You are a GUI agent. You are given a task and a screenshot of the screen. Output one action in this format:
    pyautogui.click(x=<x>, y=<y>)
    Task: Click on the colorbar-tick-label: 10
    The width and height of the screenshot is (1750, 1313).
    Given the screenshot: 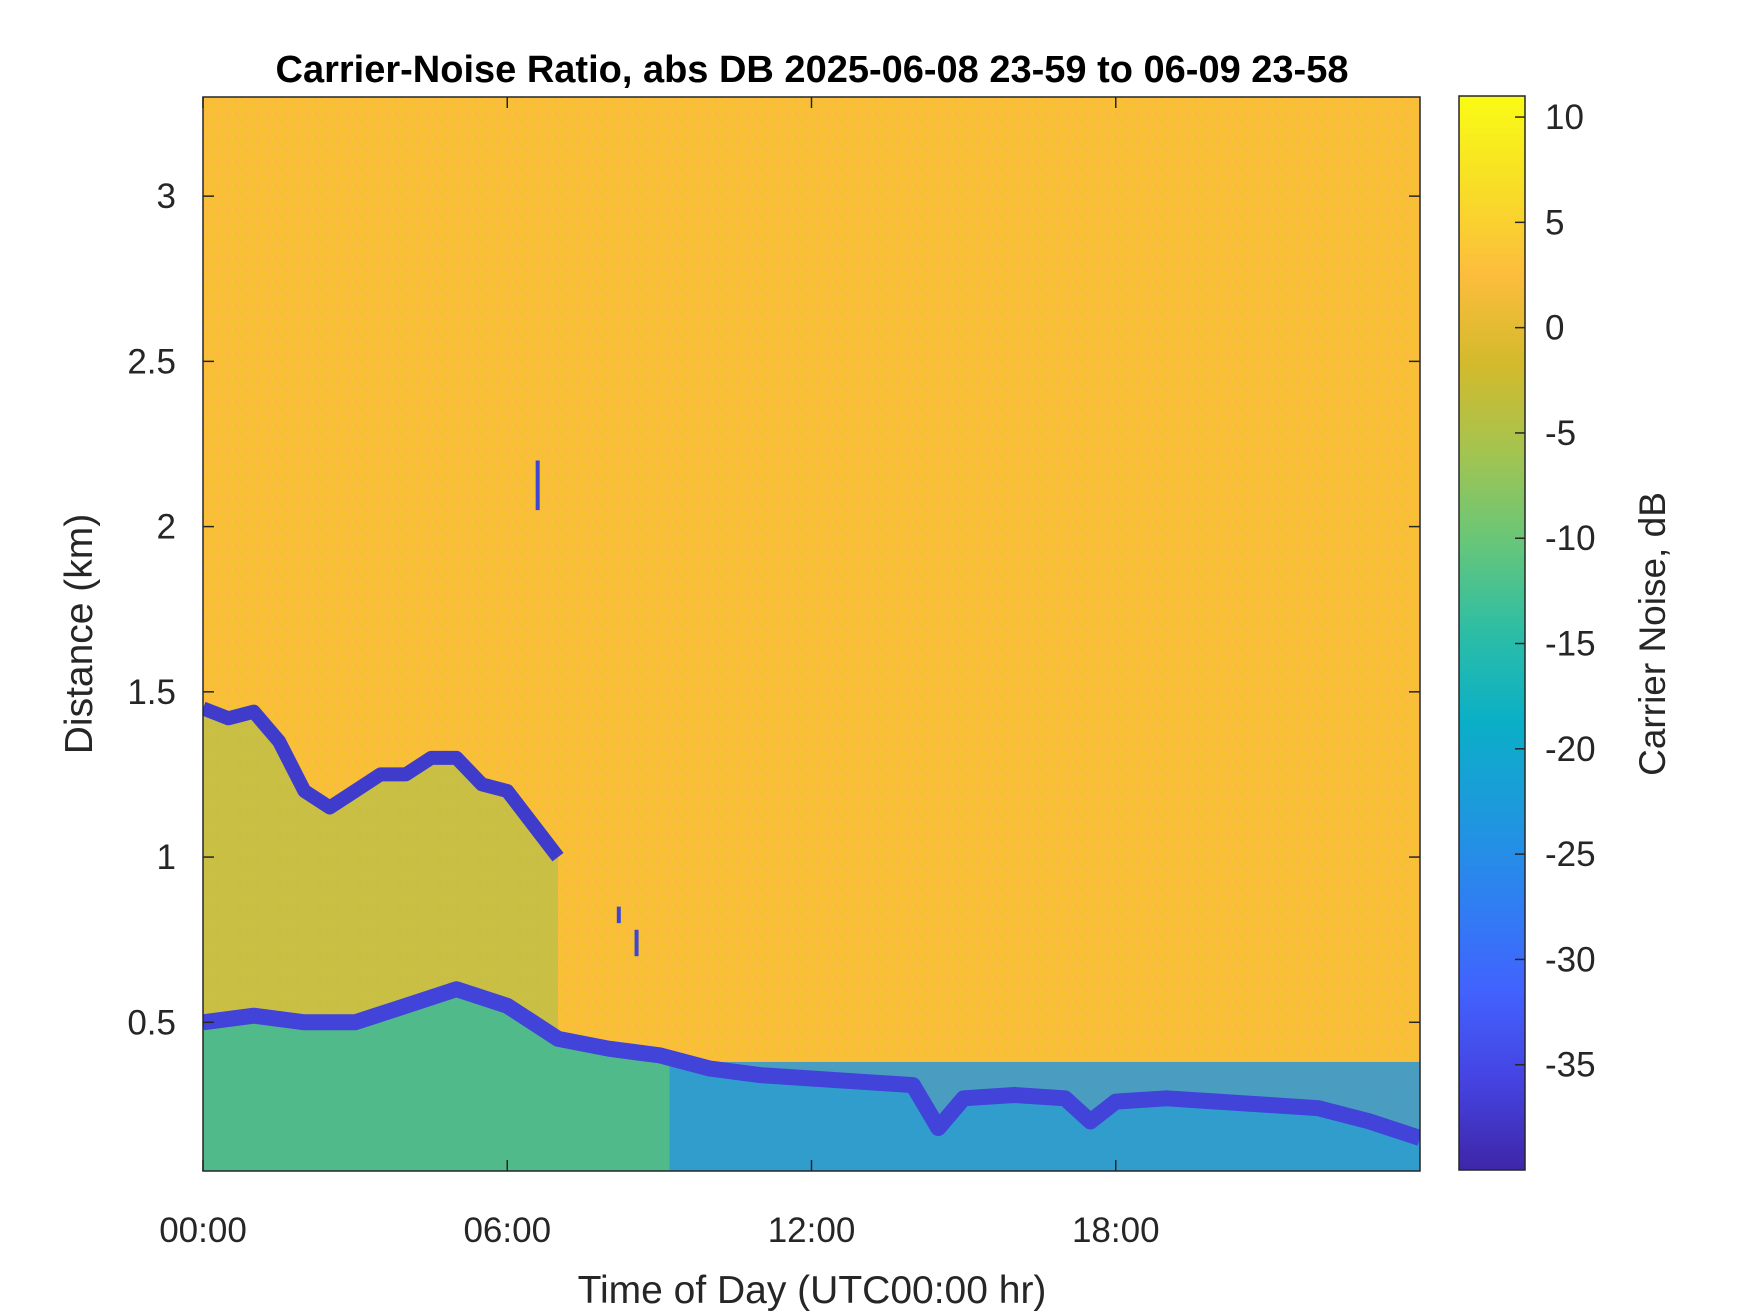 What is the action you would take?
    pyautogui.click(x=1564, y=117)
    